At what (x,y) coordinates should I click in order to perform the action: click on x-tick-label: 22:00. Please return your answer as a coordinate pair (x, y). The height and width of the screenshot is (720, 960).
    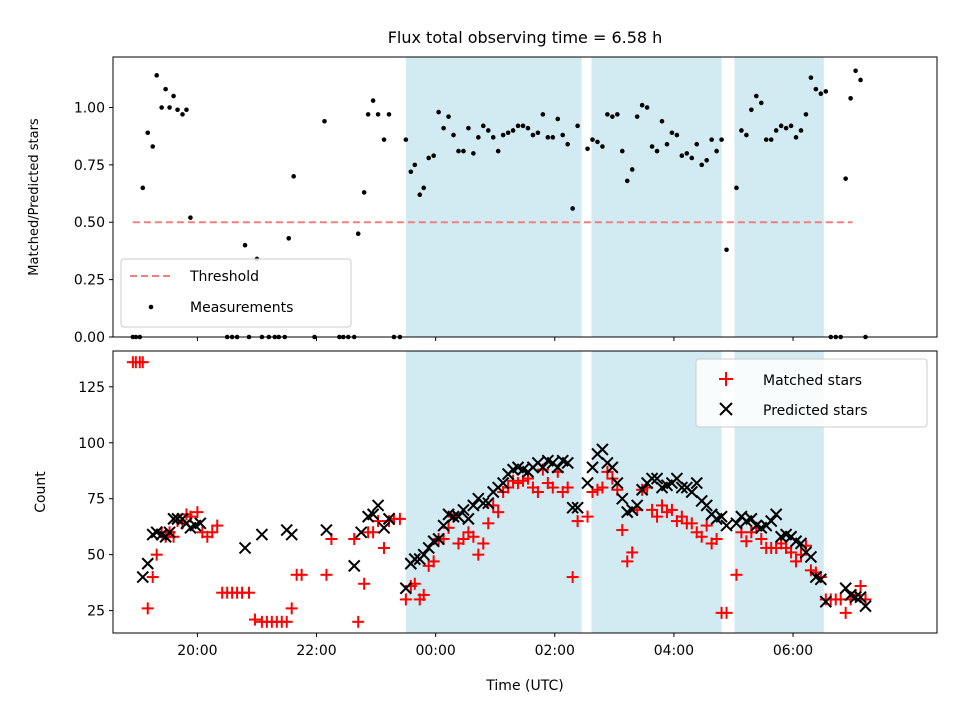
    Looking at the image, I should click on (316, 651).